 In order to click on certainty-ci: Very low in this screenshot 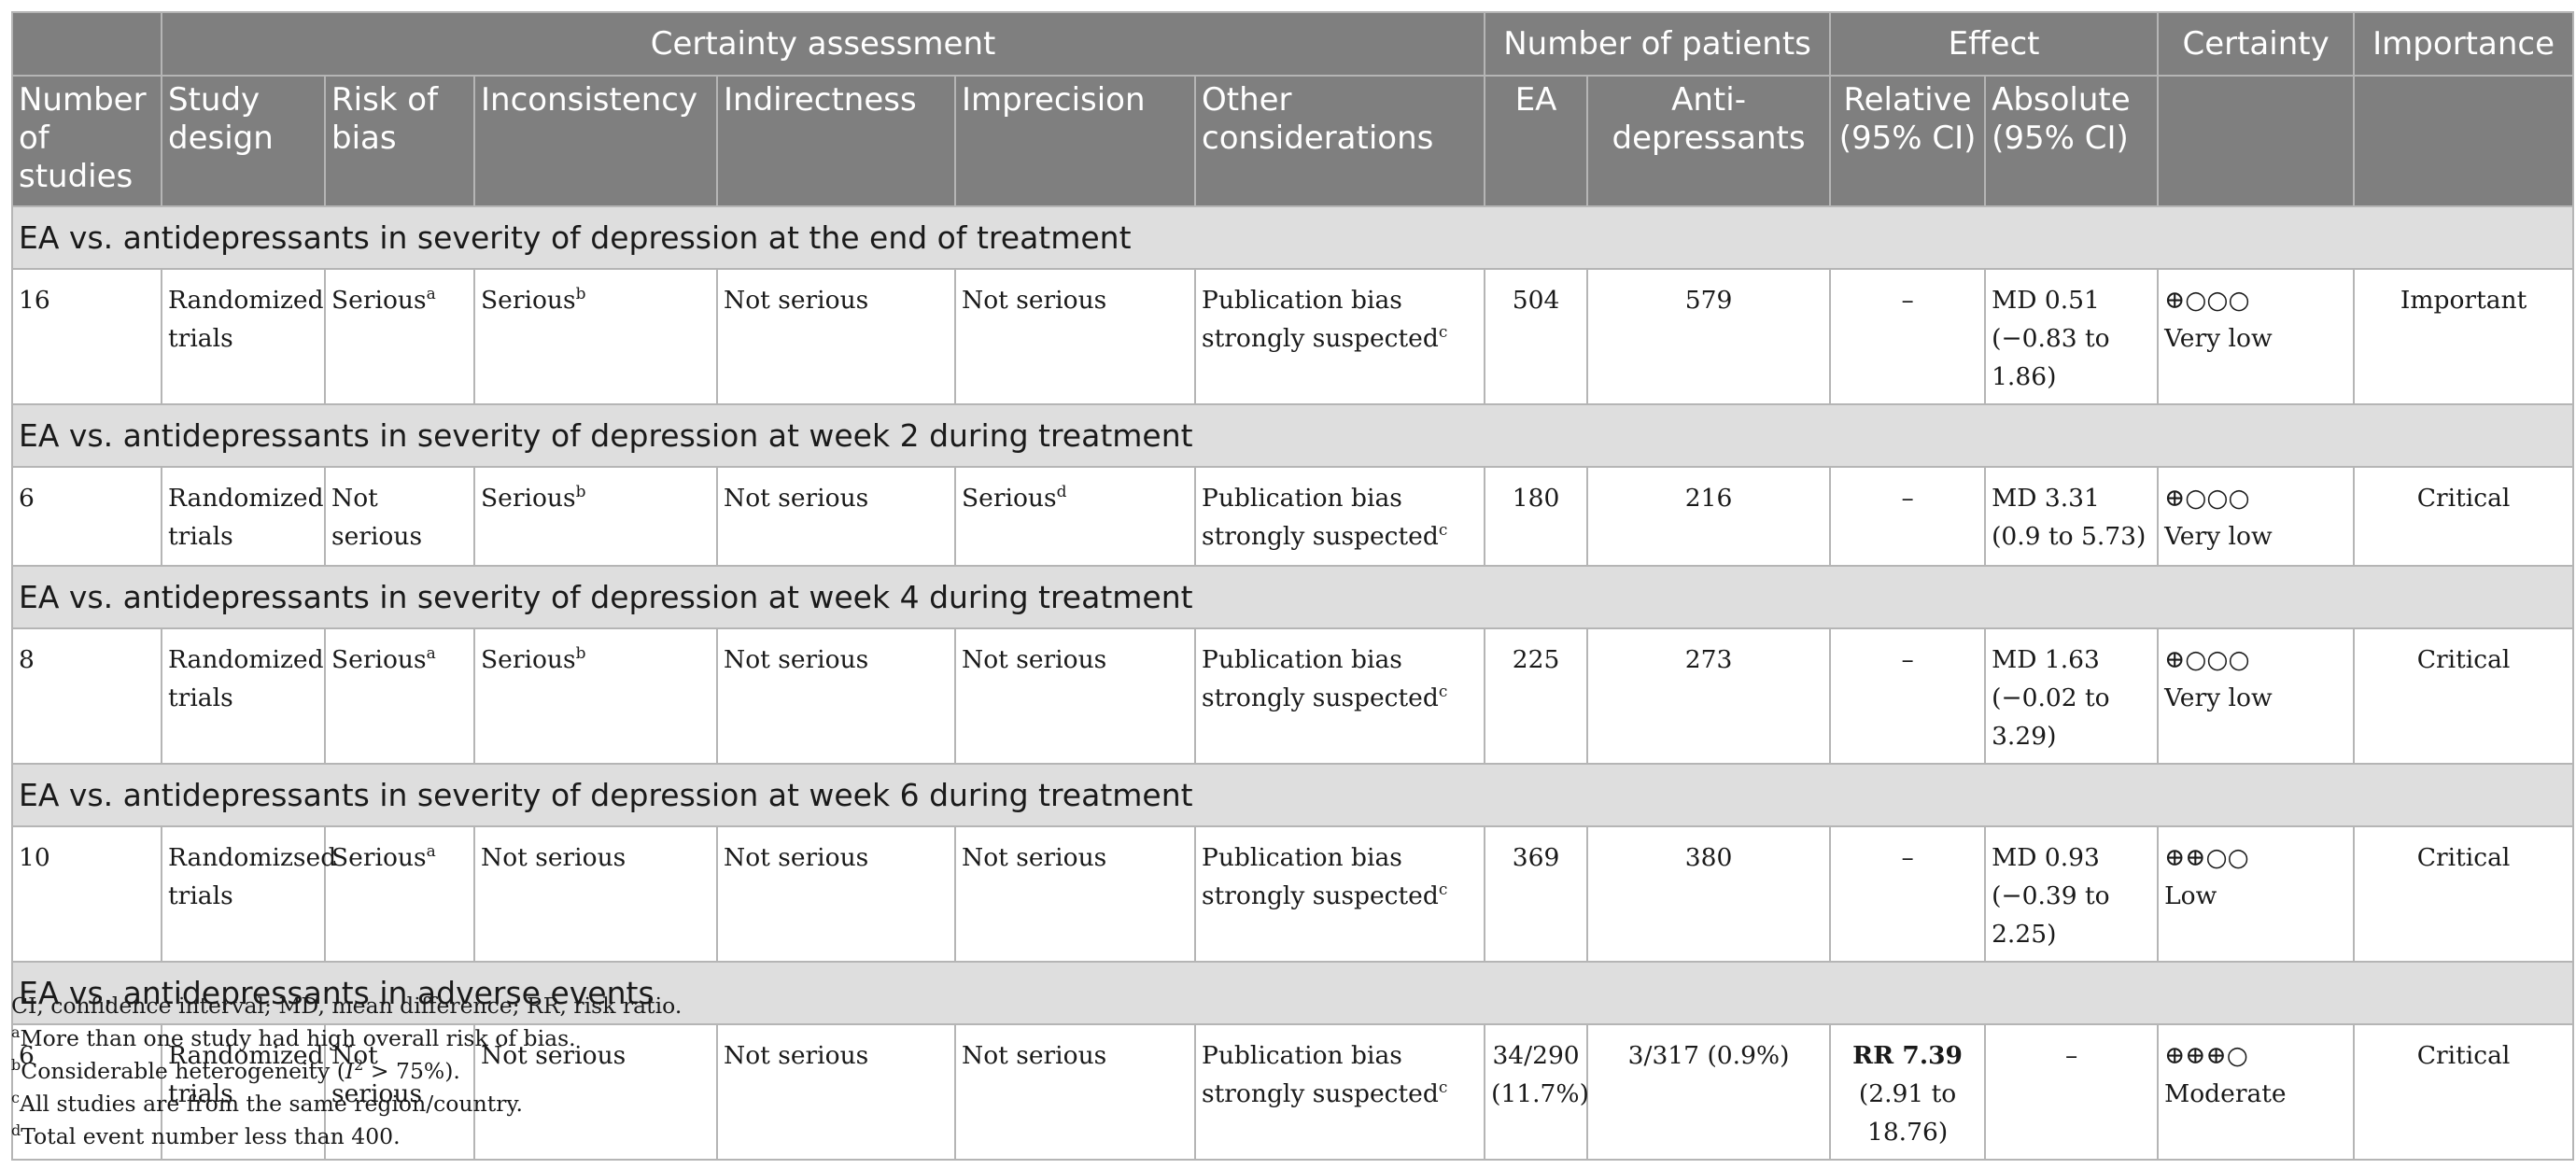, I will do `click(2218, 698)`.